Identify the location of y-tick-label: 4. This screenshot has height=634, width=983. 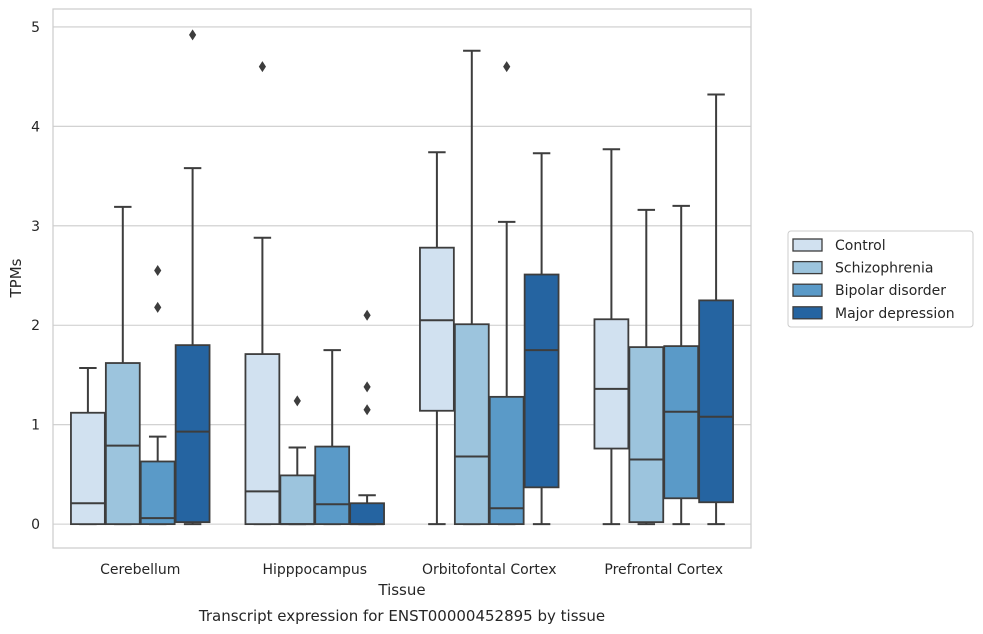
(35, 127).